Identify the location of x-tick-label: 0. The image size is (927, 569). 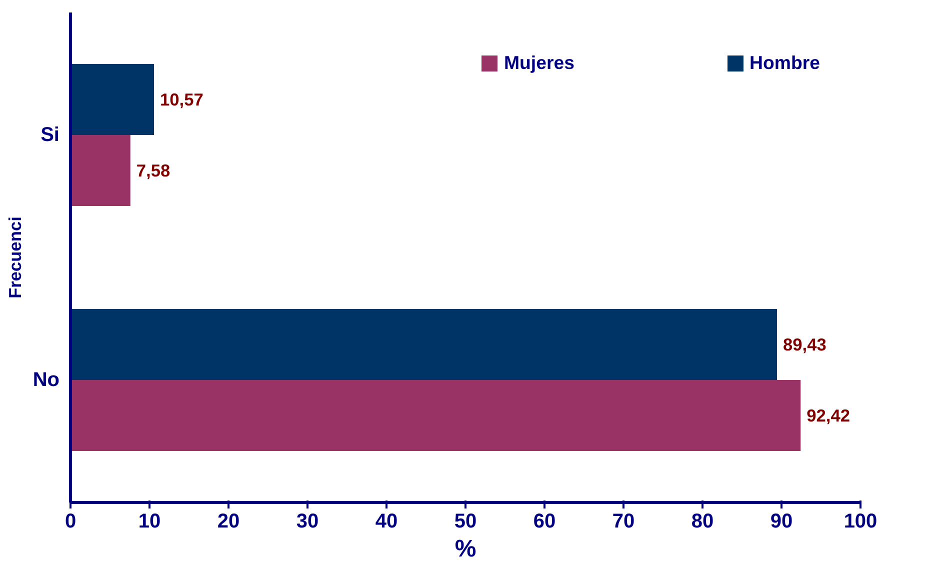
(70, 521).